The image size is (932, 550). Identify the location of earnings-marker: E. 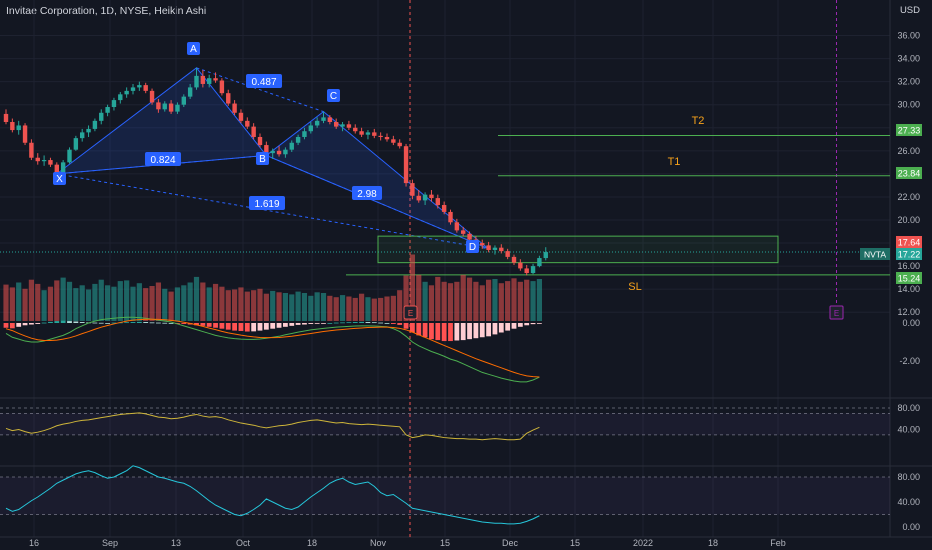
(410, 312).